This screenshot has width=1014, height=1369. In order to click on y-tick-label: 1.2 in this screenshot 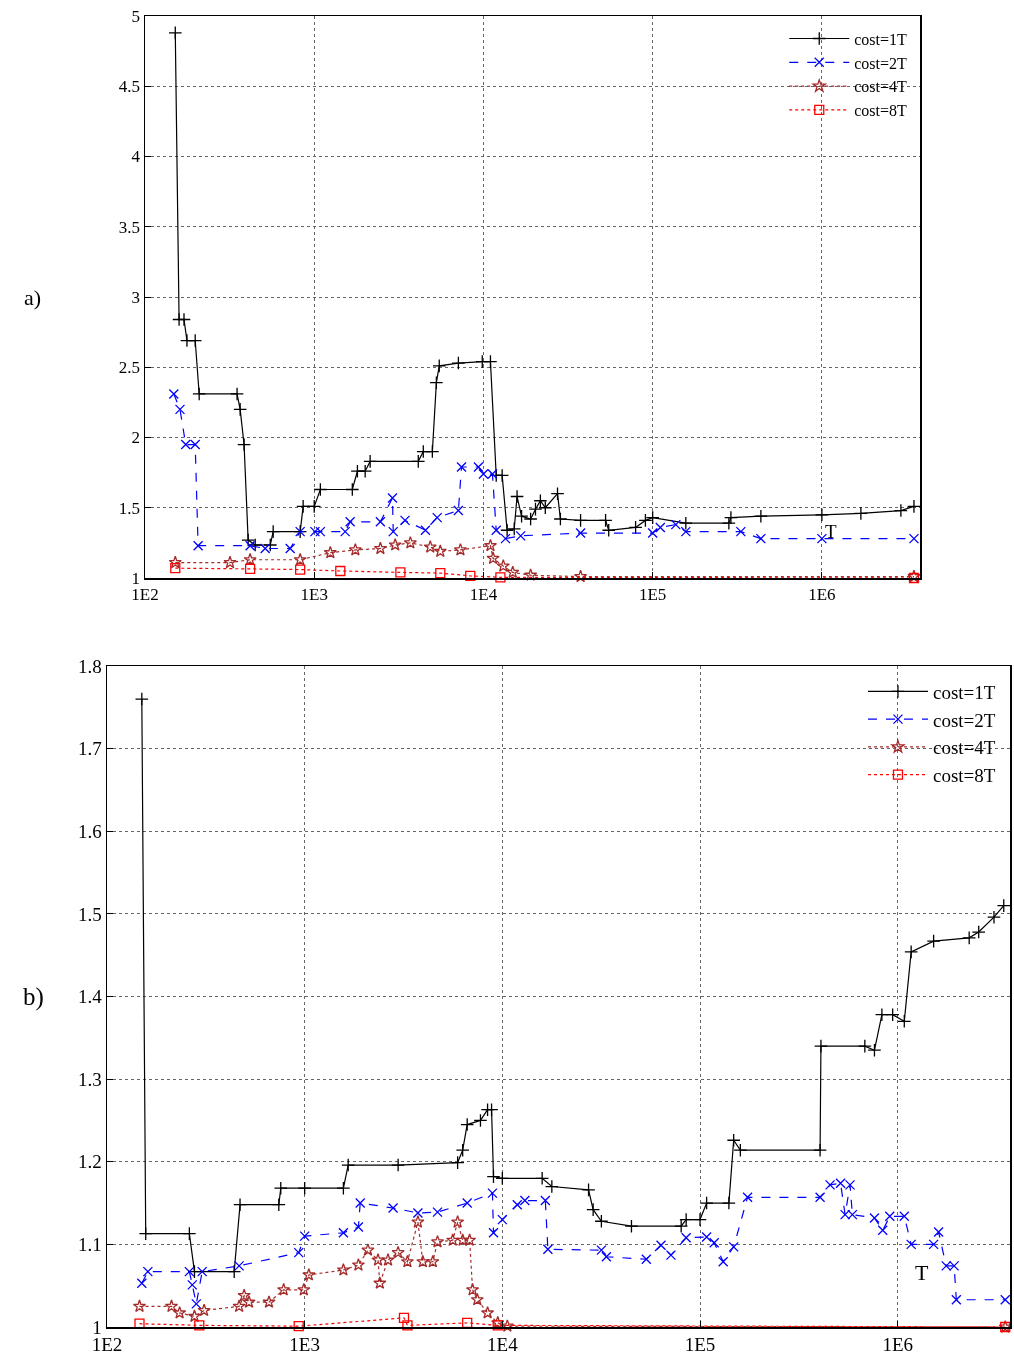, I will do `click(89, 1162)`.